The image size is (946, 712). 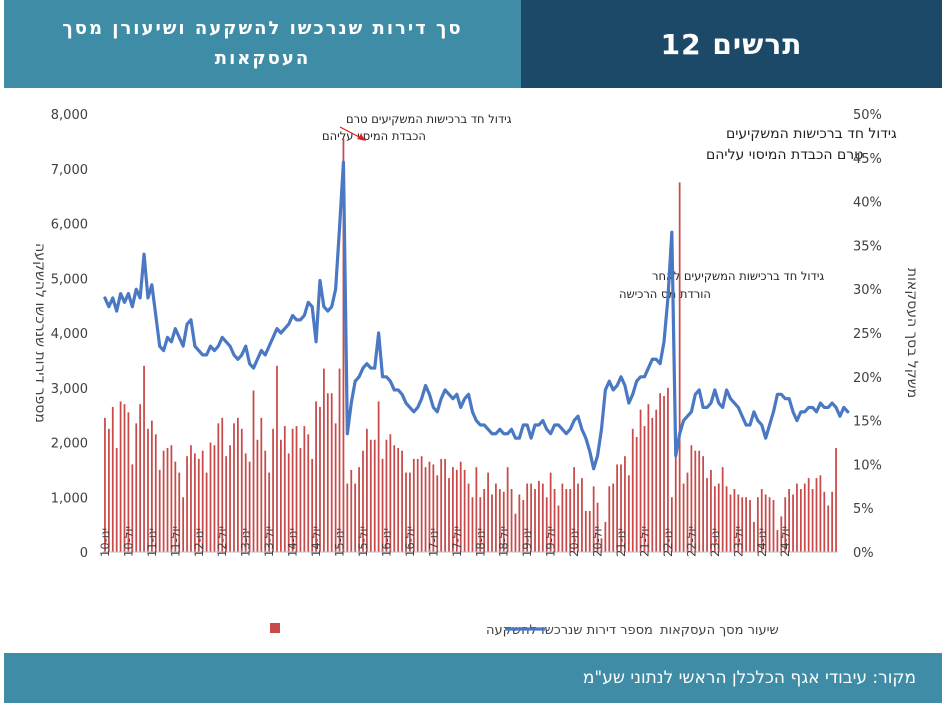 What do you see at coordinates (715, 542) in the screenshot?
I see `x-tick-label: ינו-23` at bounding box center [715, 542].